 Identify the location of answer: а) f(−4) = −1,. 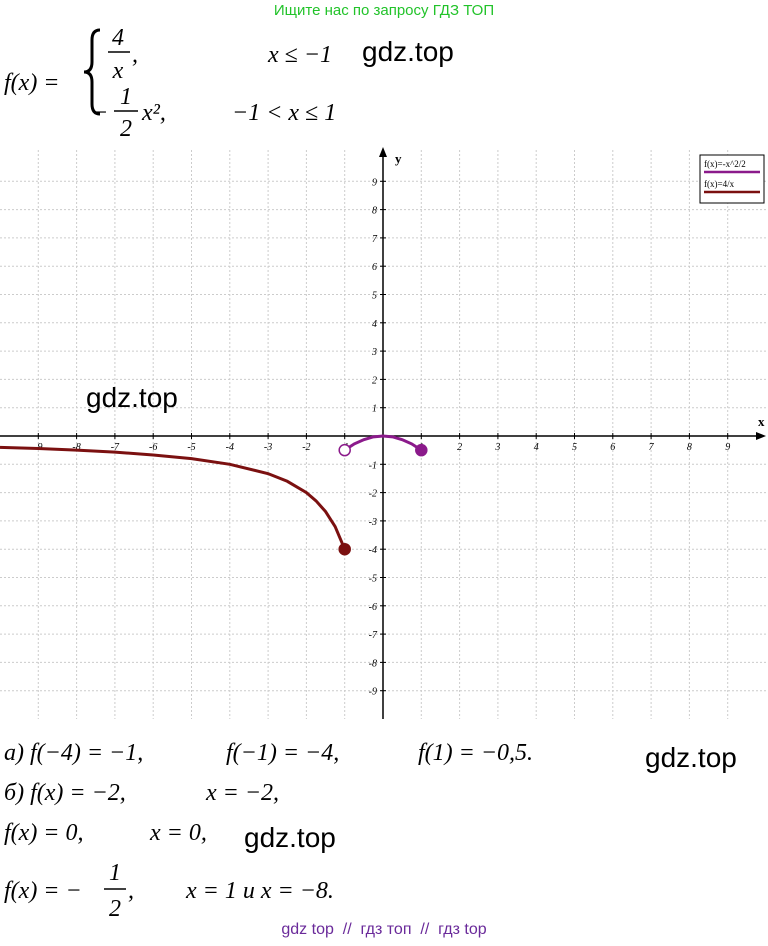
(74, 753).